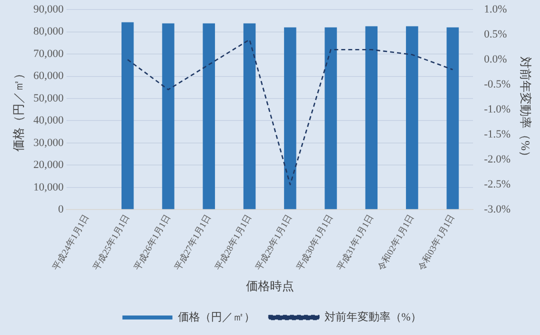 The image size is (540, 335). What do you see at coordinates (497, 110) in the screenshot?
I see `y2-tick-label: -1.0%` at bounding box center [497, 110].